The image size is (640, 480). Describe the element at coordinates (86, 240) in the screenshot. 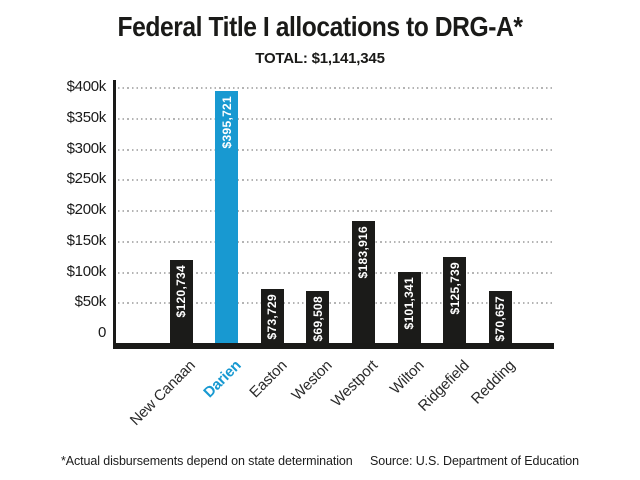

I see `y-axis-tick-label: $150k` at that location.